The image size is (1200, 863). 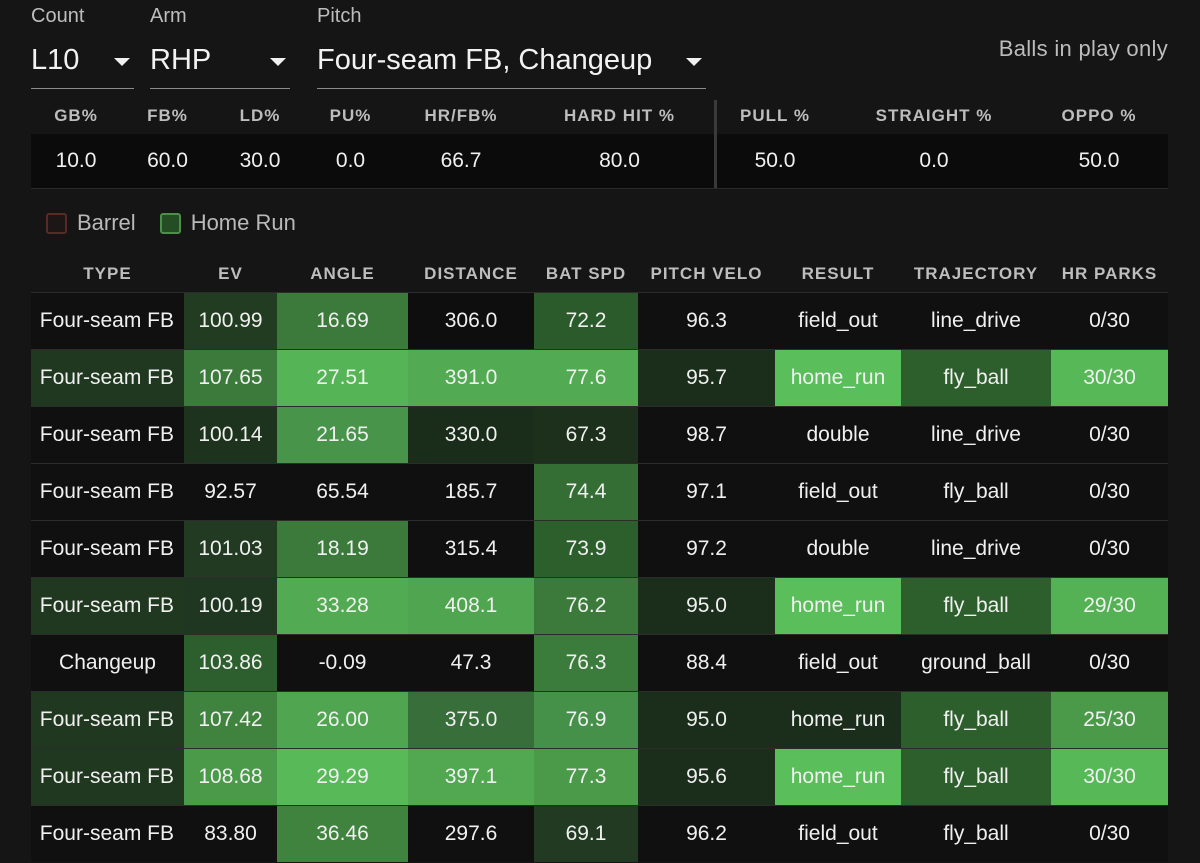 I want to click on count-select: L10, so click(x=82, y=60).